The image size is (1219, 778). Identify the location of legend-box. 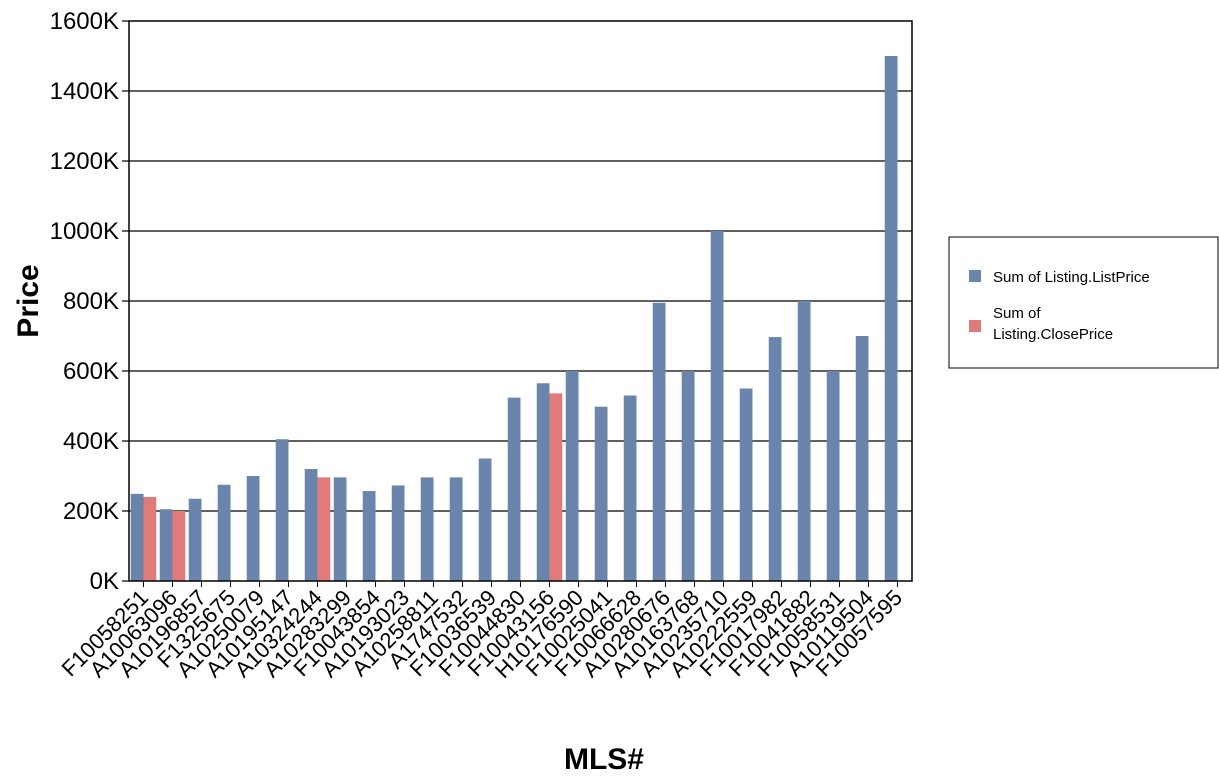
(1083, 302).